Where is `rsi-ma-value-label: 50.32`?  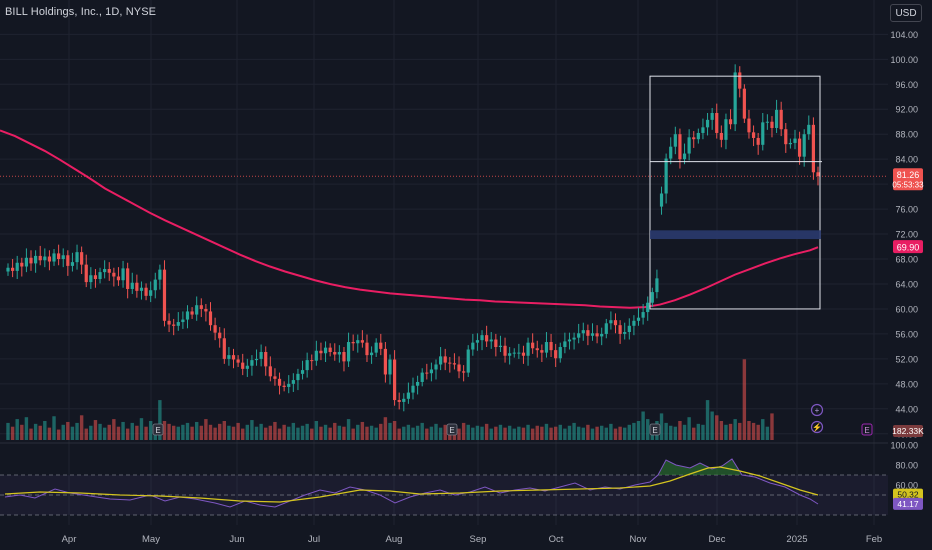 rsi-ma-value-label: 50.32 is located at coordinates (908, 495).